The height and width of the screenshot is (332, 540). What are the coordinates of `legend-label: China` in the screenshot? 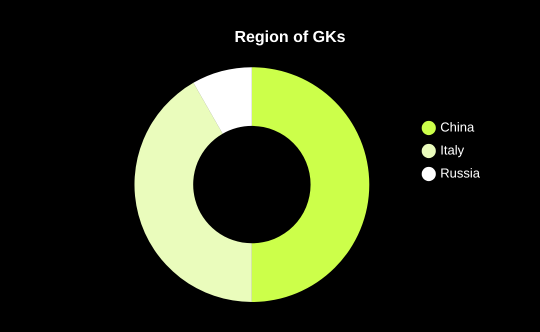 It's located at (457, 127).